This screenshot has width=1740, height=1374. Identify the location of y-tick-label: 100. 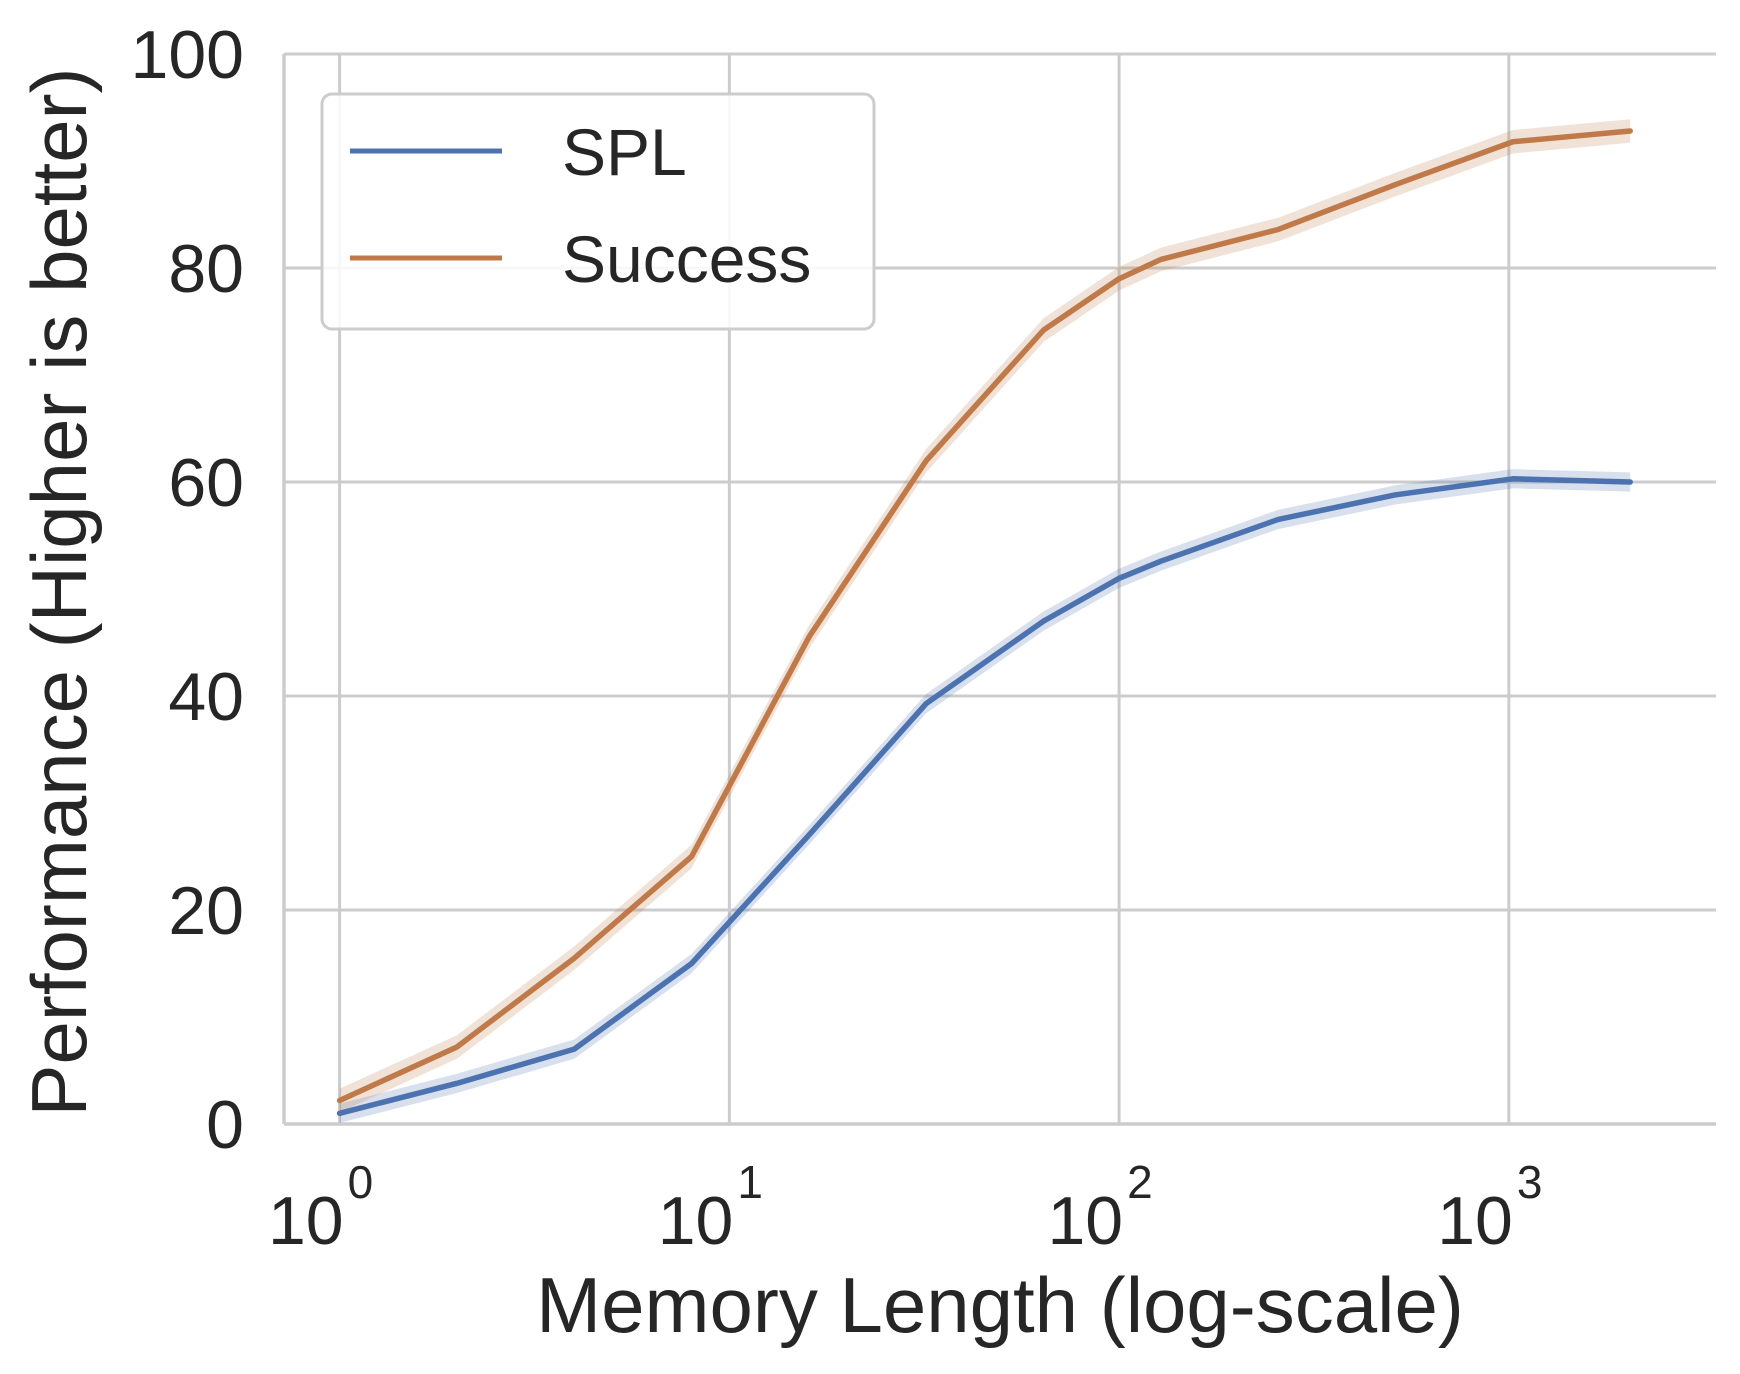
(187, 55).